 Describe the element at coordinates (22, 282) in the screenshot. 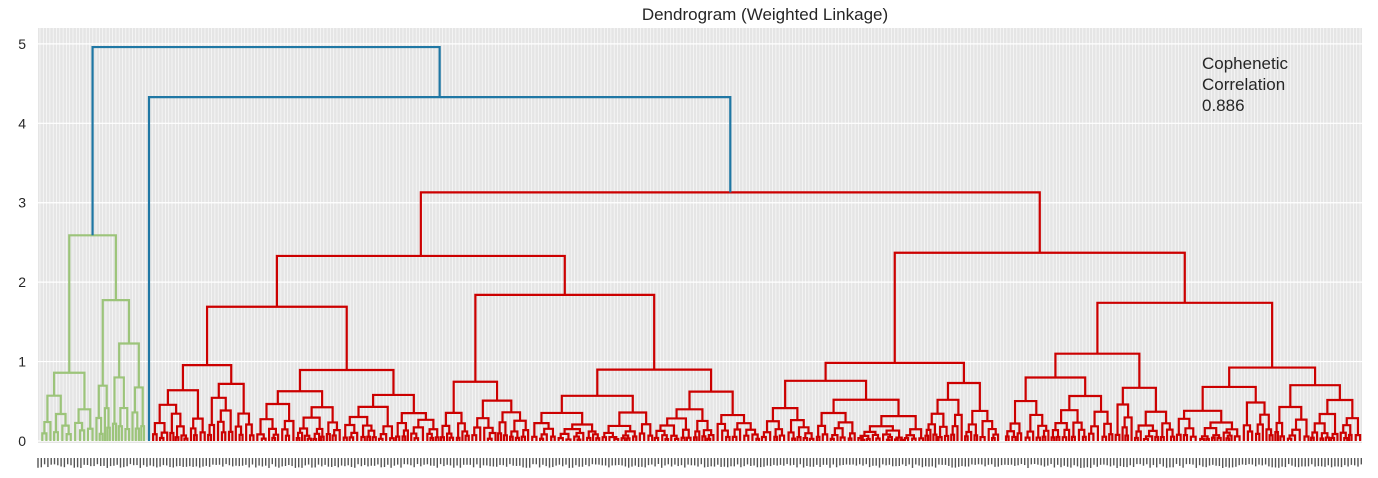

I see `y-tick-label: 2` at that location.